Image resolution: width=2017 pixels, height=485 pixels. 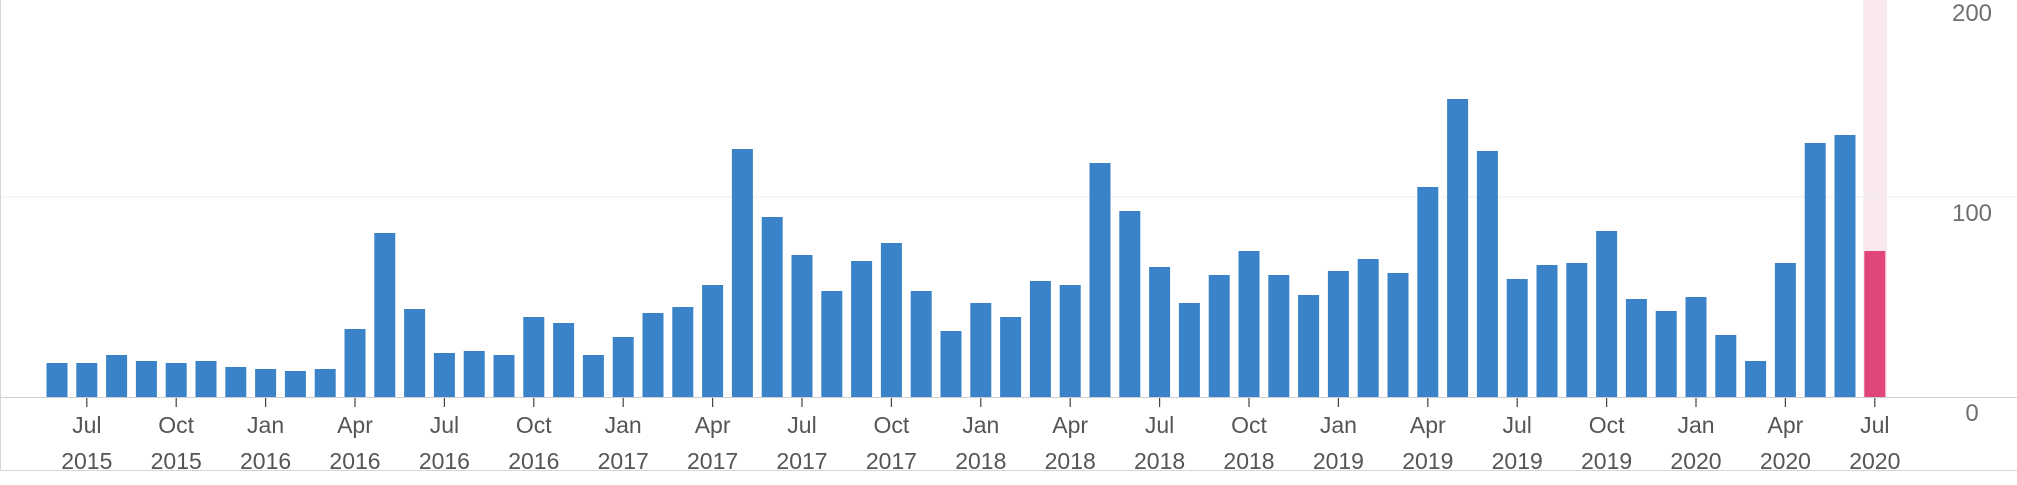 I want to click on x-tick-year-2017-01: 2017, so click(x=623, y=461).